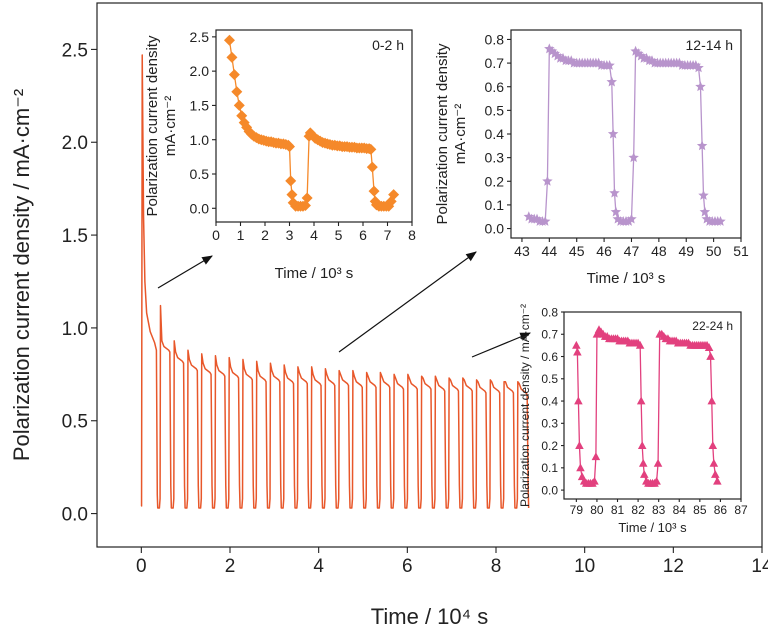  Describe the element at coordinates (200, 174) in the screenshot. I see `inset-0-2h-ytick-label: 0.5` at that location.